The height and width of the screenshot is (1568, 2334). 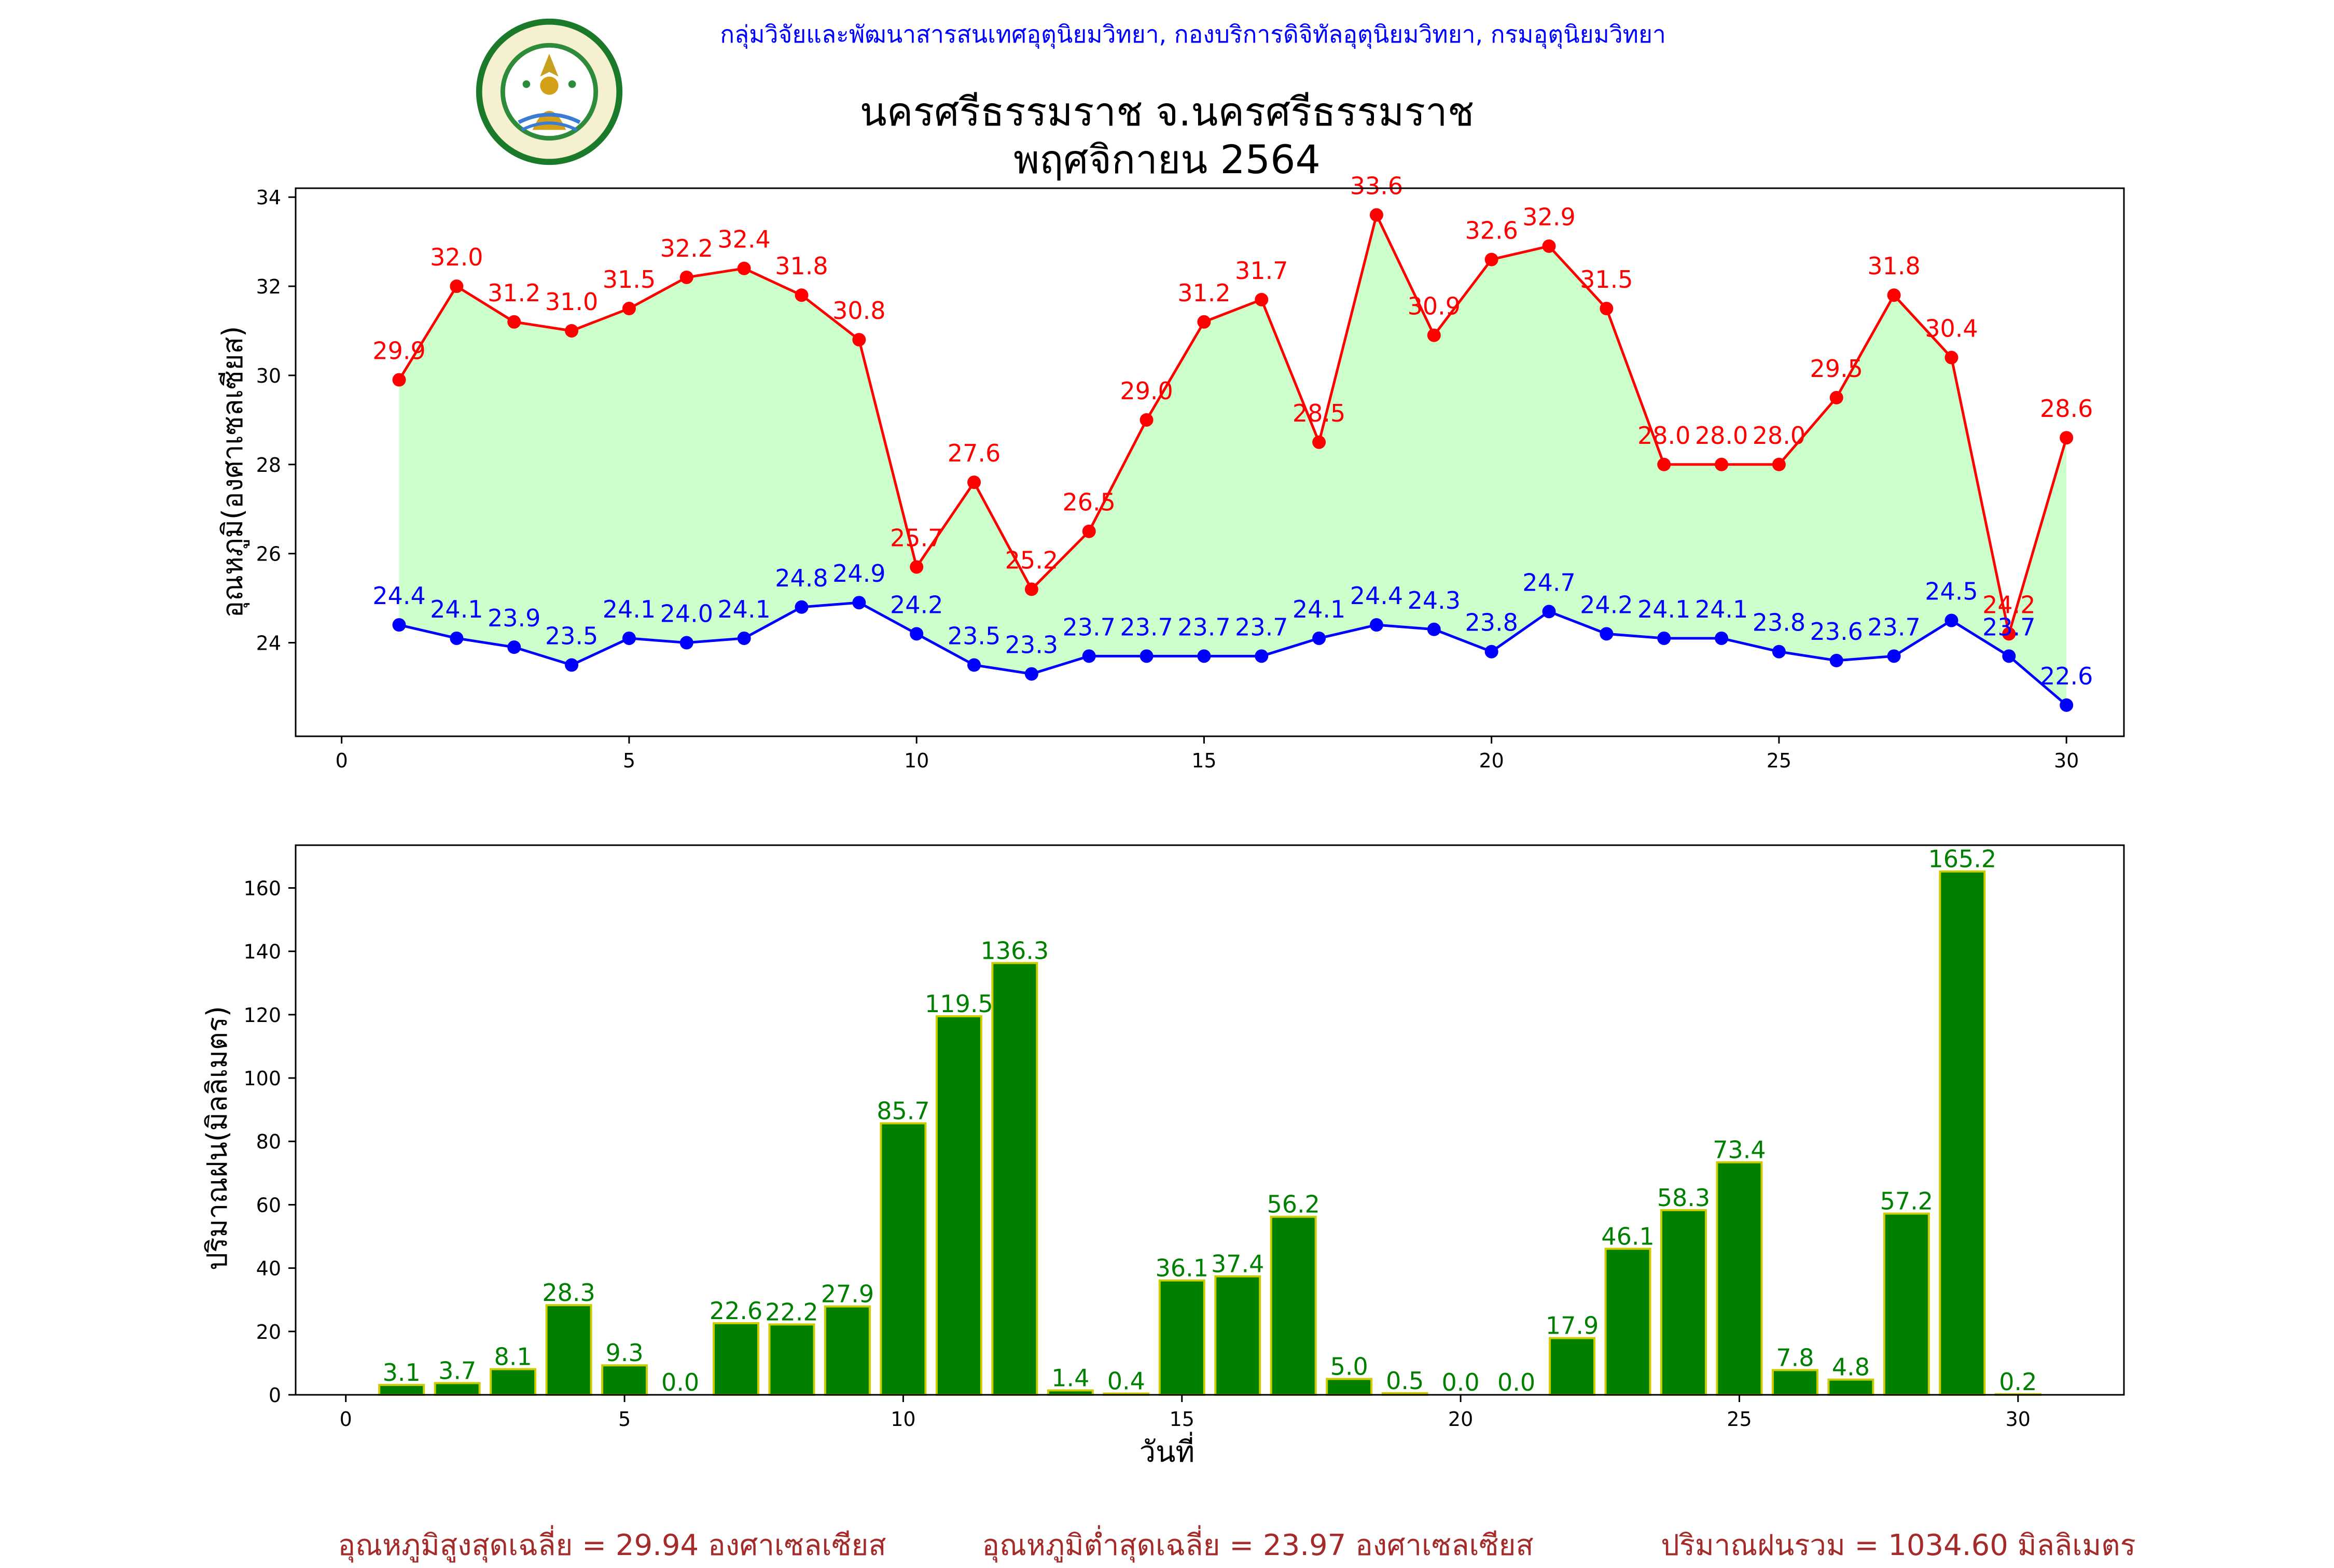 What do you see at coordinates (269, 643) in the screenshot?
I see `temp-y-tick-label: 24` at bounding box center [269, 643].